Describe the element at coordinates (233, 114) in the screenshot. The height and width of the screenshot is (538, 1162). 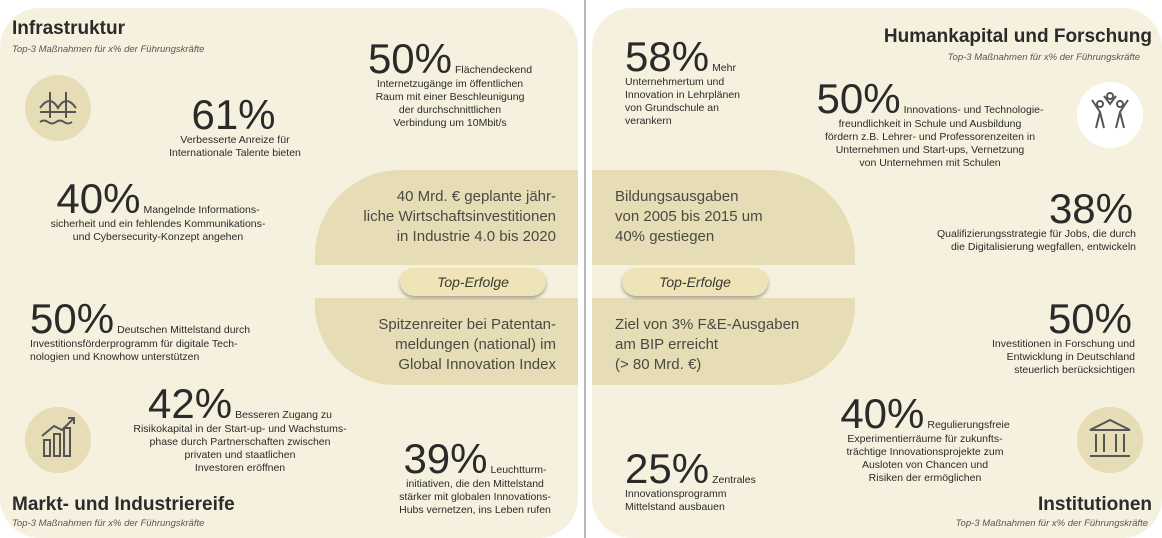
I see `percent: 61%` at that location.